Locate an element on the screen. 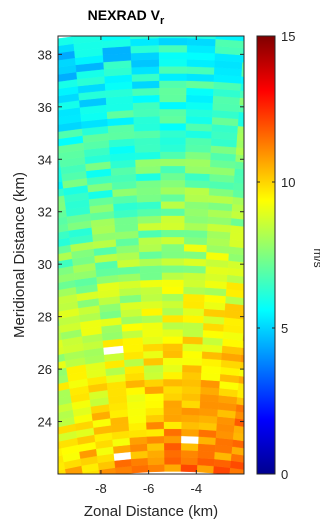 This screenshot has width=320, height=526. y-axis-label: Meridional Distance (km) is located at coordinates (19, 255).